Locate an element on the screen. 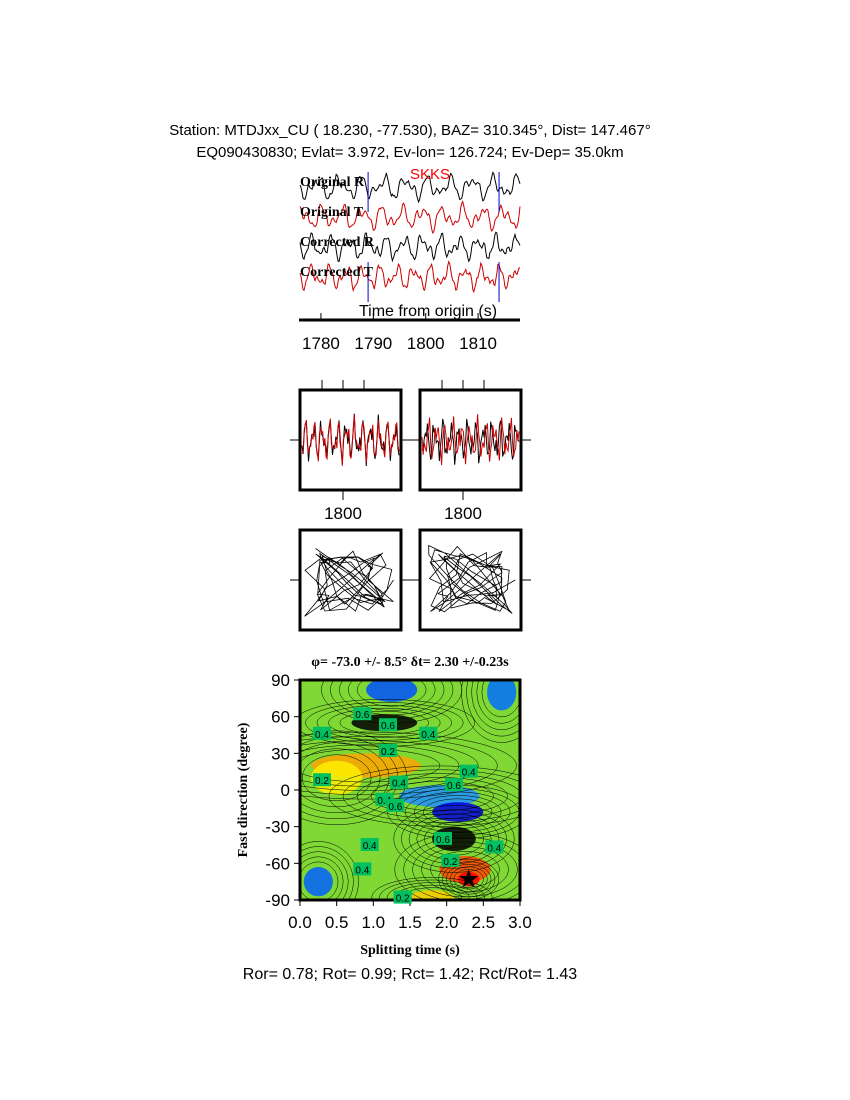 This screenshot has width=850, height=1100. best-fit-star-mark is located at coordinates (469, 878).